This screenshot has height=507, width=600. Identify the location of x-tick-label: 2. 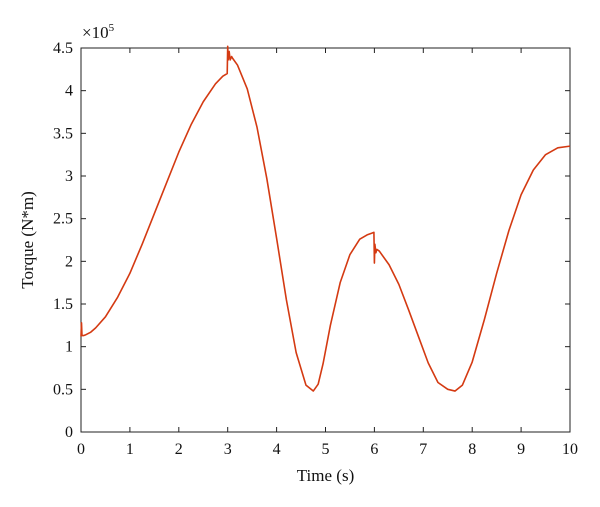
(179, 449).